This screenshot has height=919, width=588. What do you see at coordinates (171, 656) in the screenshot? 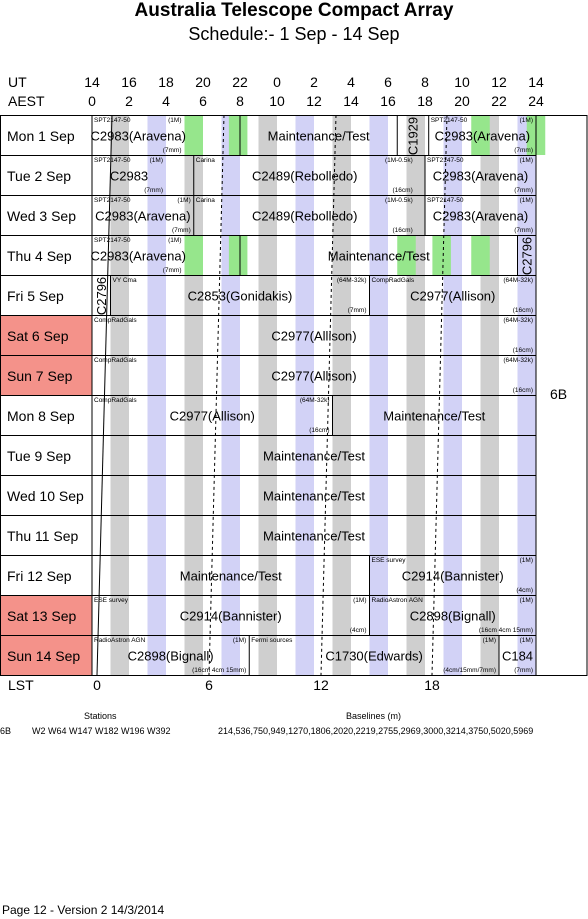
I see `block-label: C2898(Bignall)` at bounding box center [171, 656].